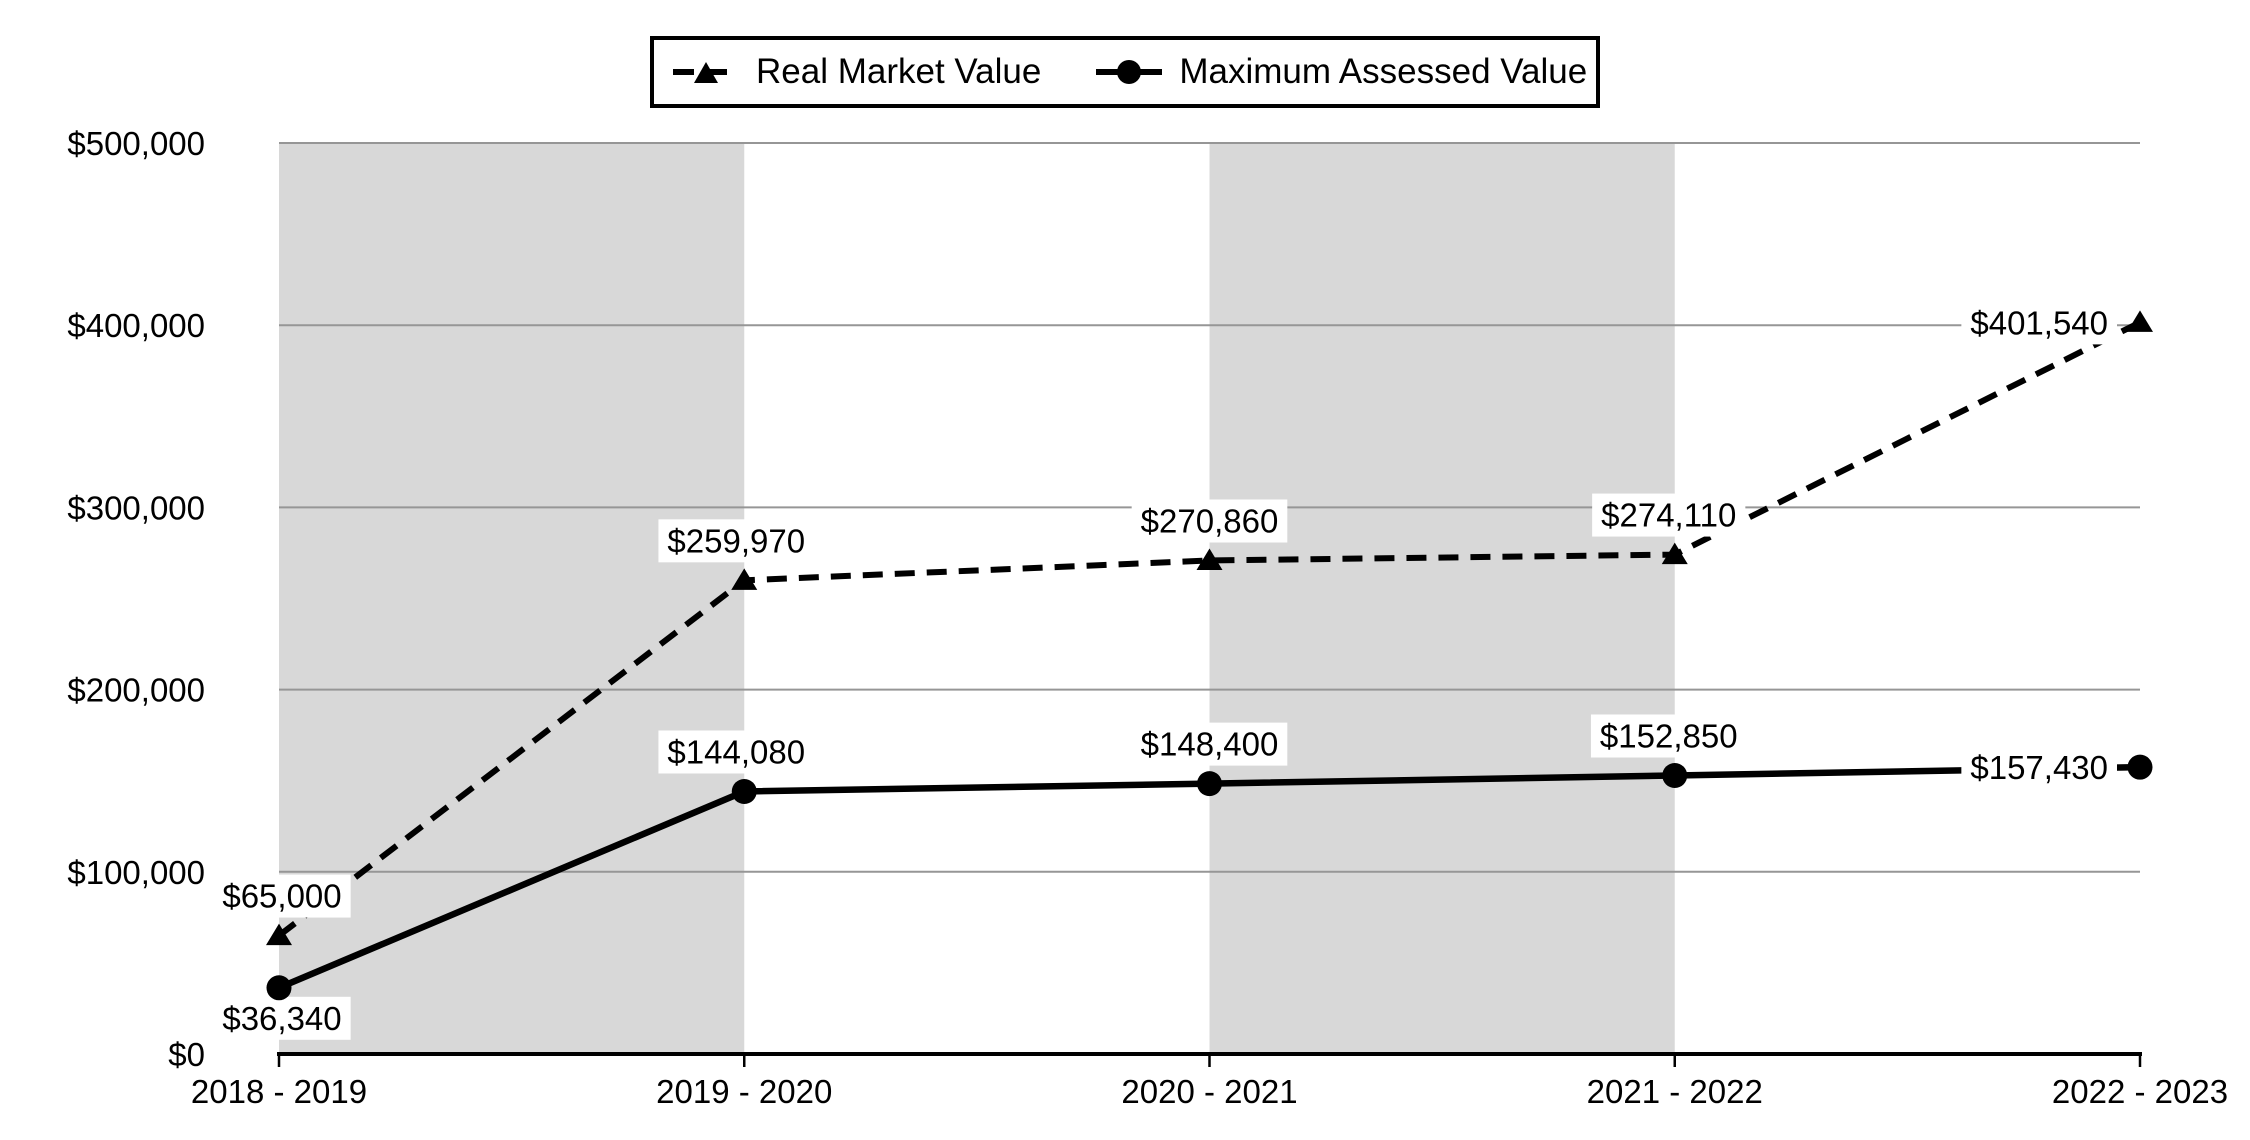 This screenshot has height=1140, width=2250. What do you see at coordinates (1209, 1091) in the screenshot?
I see `x-tick-label: 2020 - 2021` at bounding box center [1209, 1091].